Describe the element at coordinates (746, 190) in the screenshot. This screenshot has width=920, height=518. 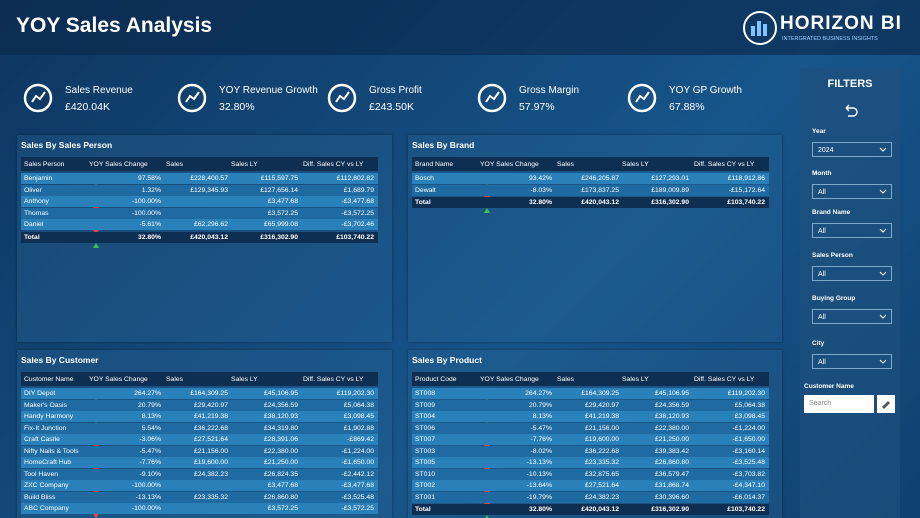
I see `table-cell: -£15,172.64` at that location.